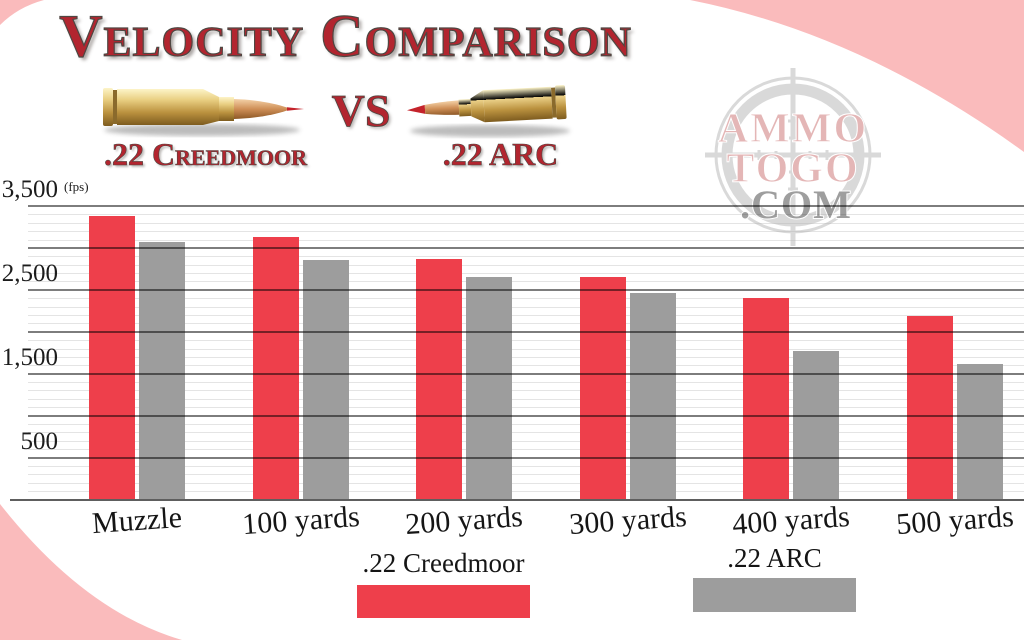 The image size is (1024, 640). What do you see at coordinates (652, 396) in the screenshot?
I see `bar-22-arc-300-yards` at bounding box center [652, 396].